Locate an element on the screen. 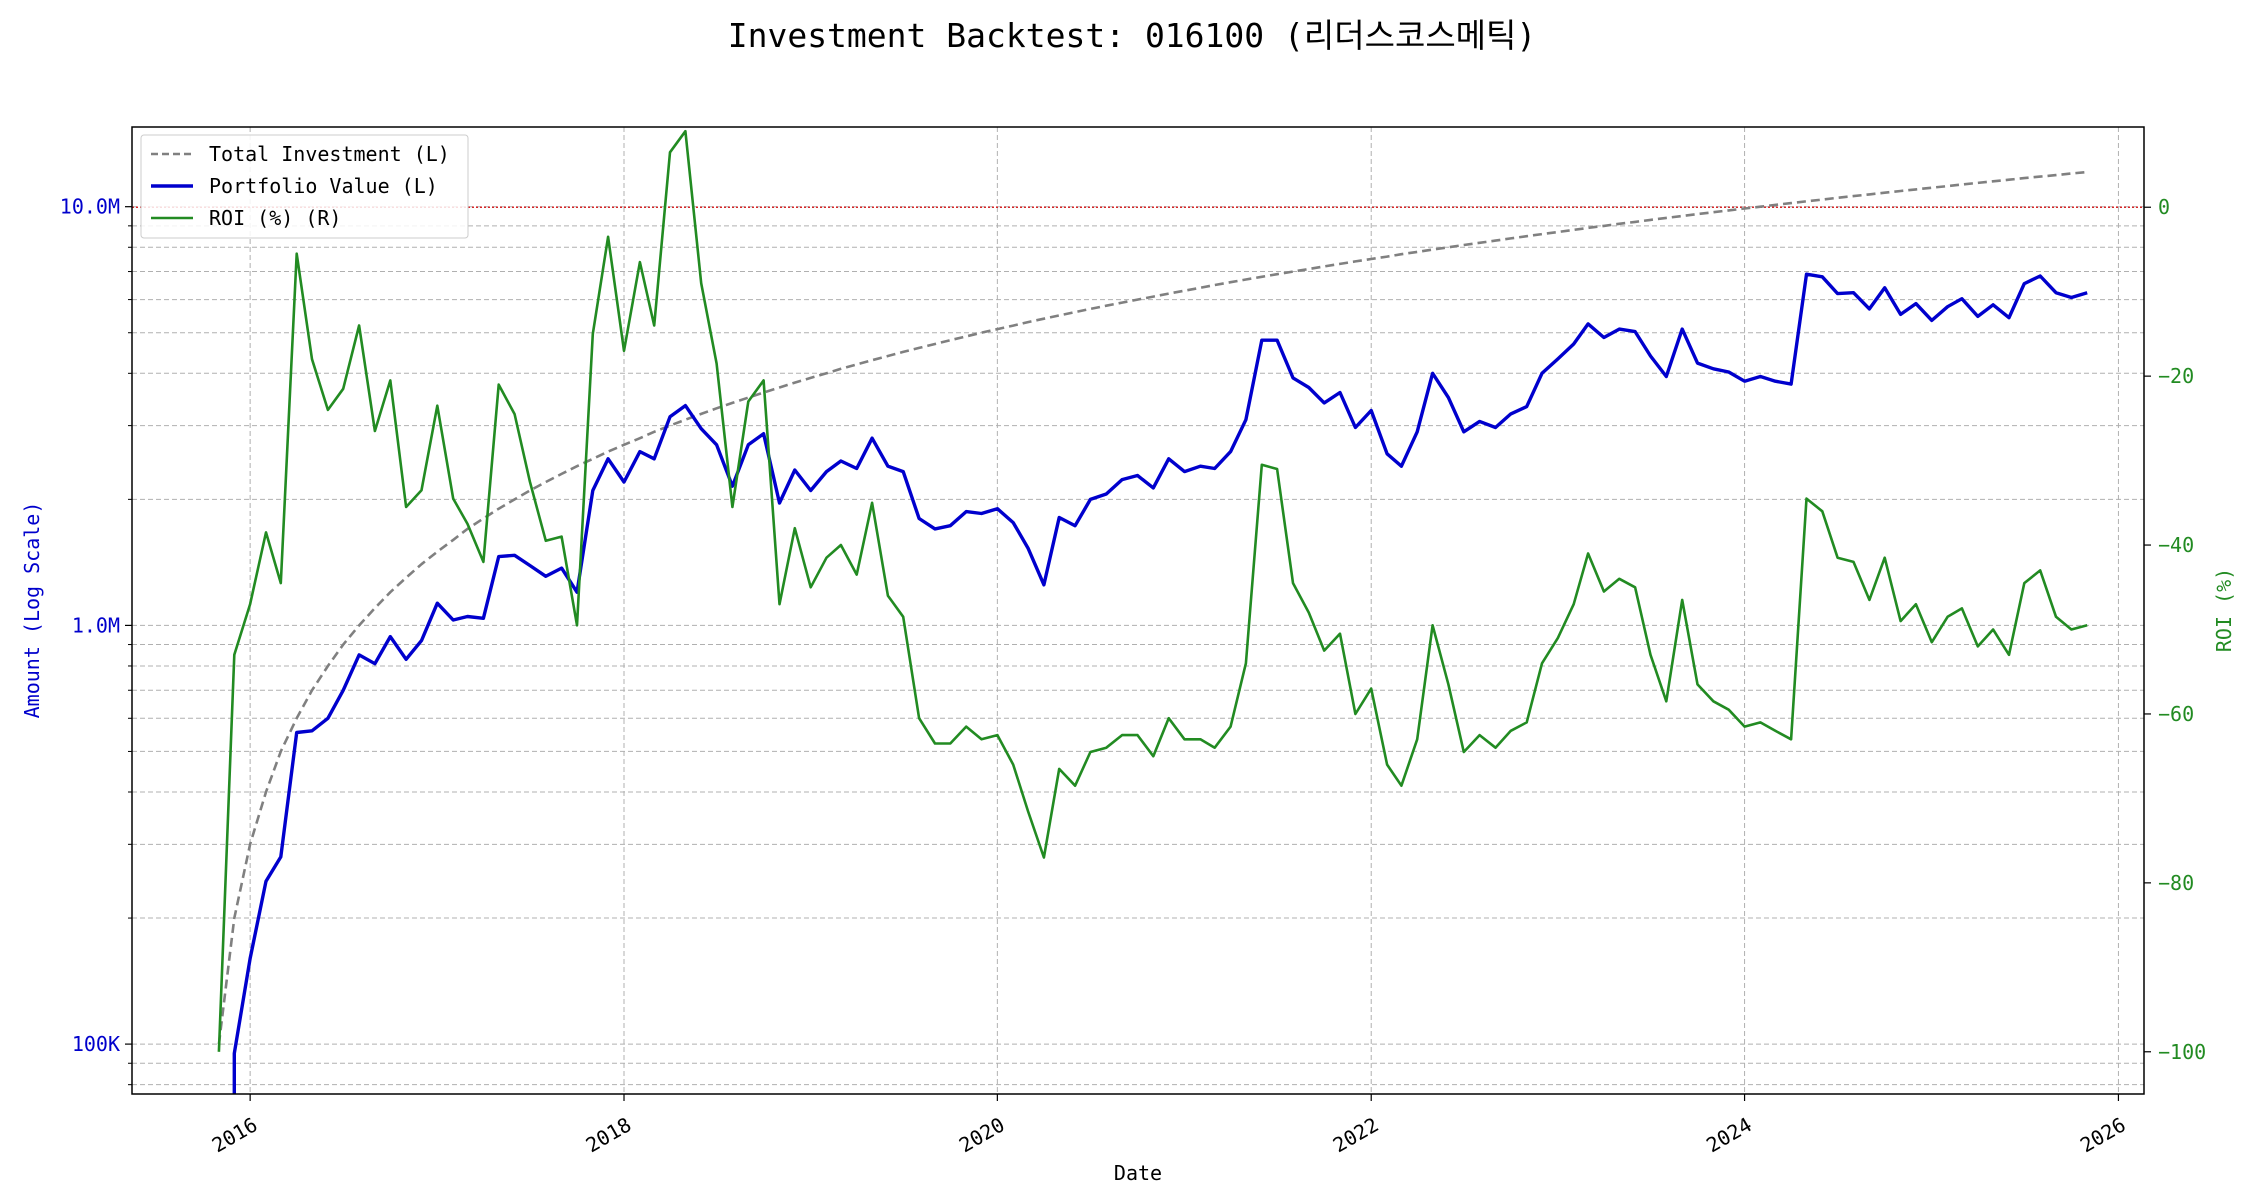  right-tick-label: −60 is located at coordinates (2176, 714).